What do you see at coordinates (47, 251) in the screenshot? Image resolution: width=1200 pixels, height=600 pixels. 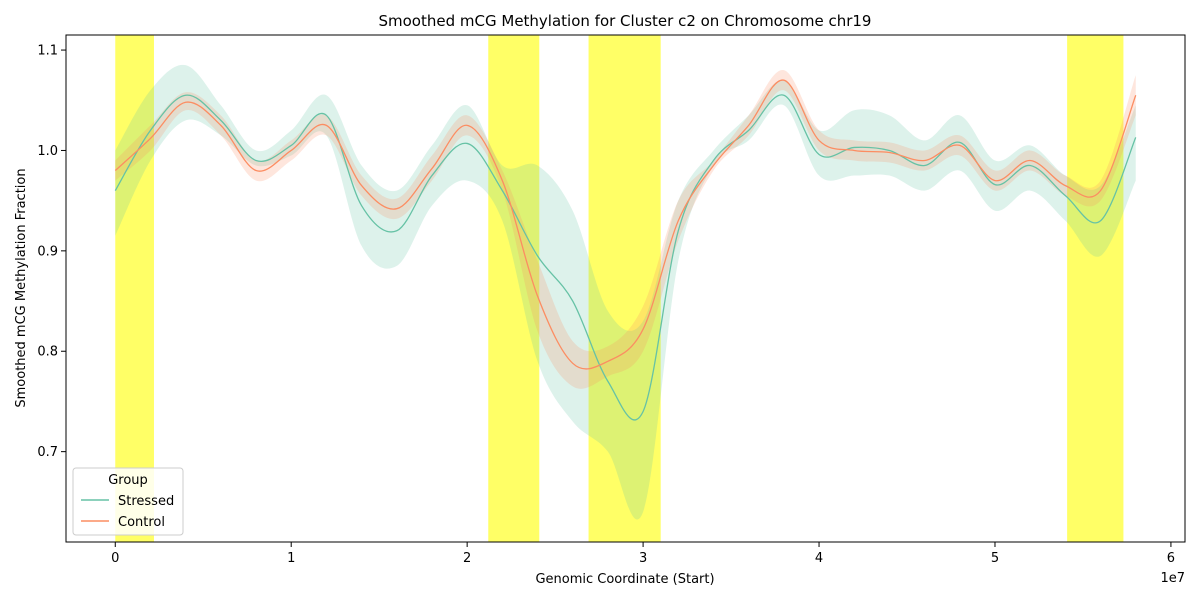 I see `y-tick-label: 0.9` at bounding box center [47, 251].